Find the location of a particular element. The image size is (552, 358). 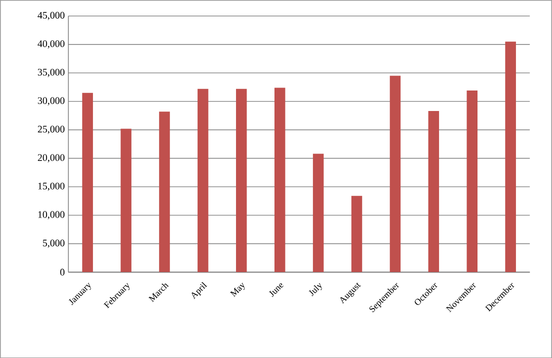

y-tick-label: 0 is located at coordinates (62, 272).